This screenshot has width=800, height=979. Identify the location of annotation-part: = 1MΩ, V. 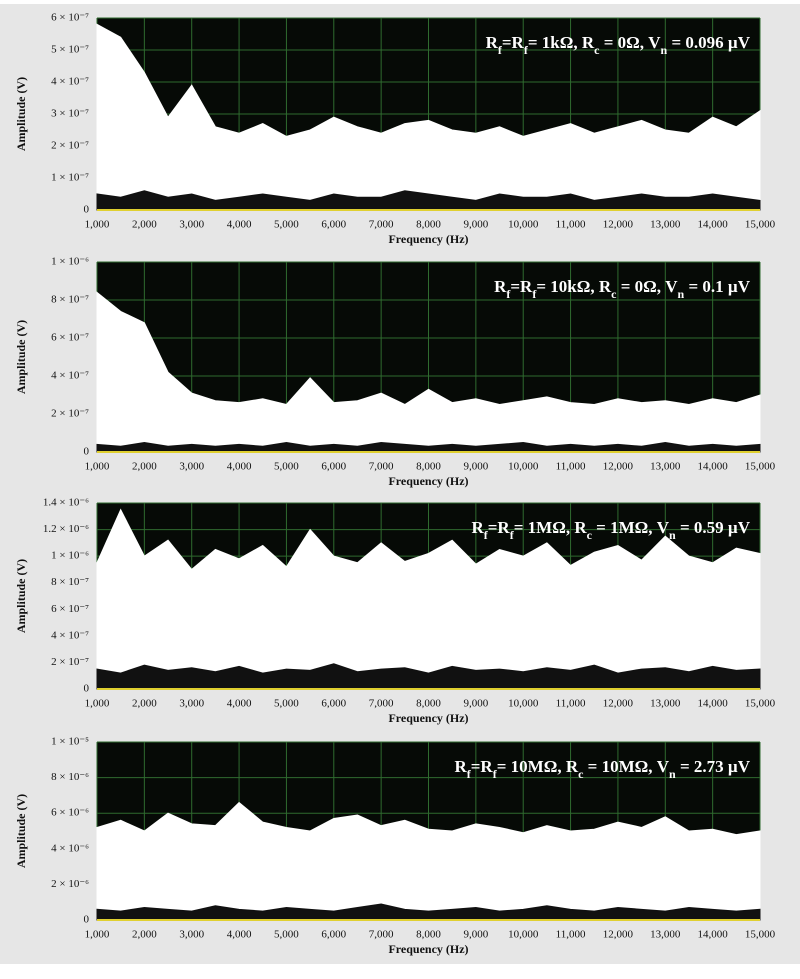
(631, 527).